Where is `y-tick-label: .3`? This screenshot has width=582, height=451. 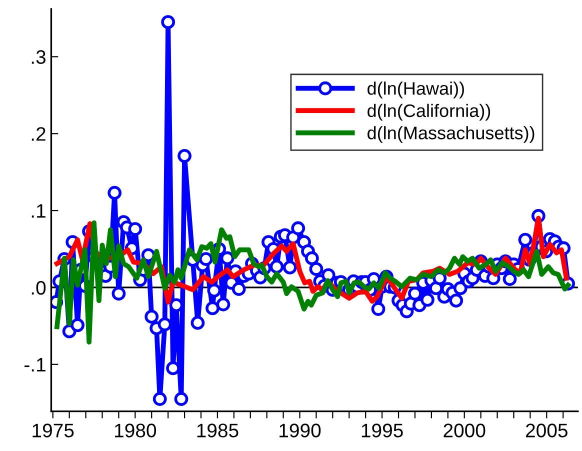 y-tick-label: .3 is located at coordinates (39, 57).